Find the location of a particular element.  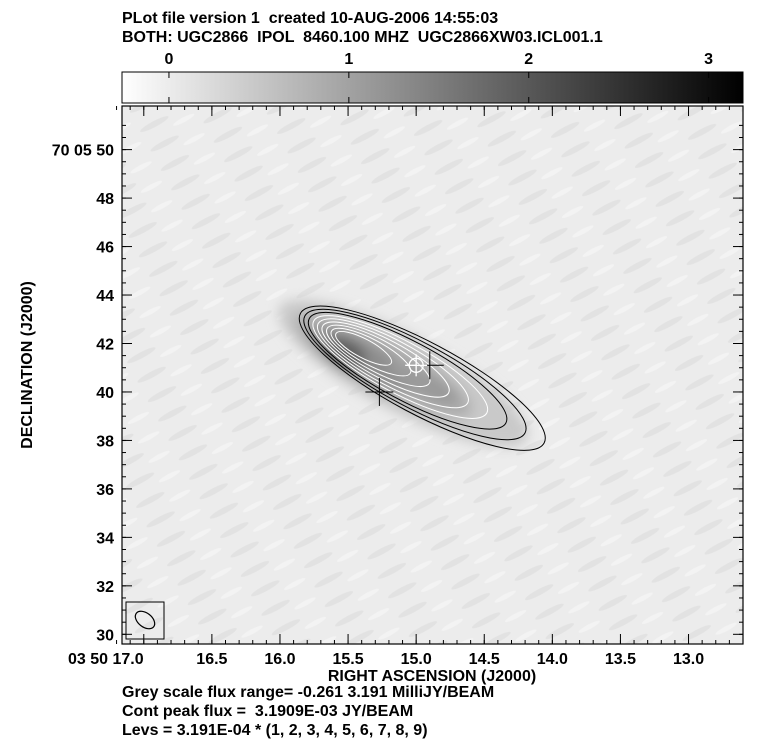

colorbar-ticks: 0 1 2 3 is located at coordinates (438, 77).